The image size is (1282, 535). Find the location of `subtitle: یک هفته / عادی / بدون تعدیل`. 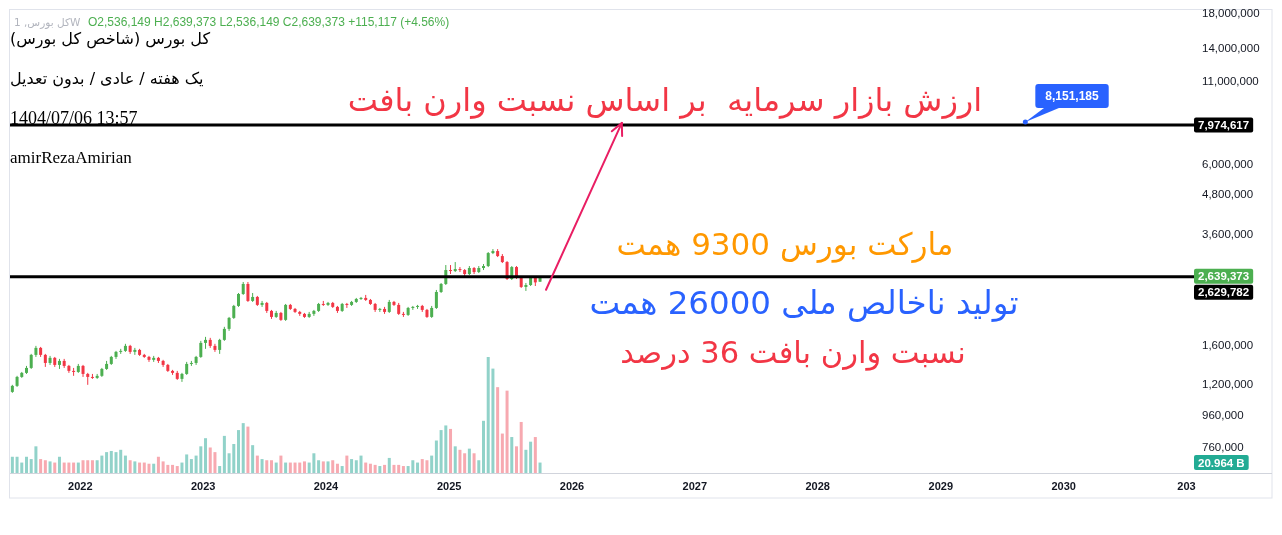

subtitle: یک هفته / عادی / بدون تعدیل is located at coordinates (107, 78).